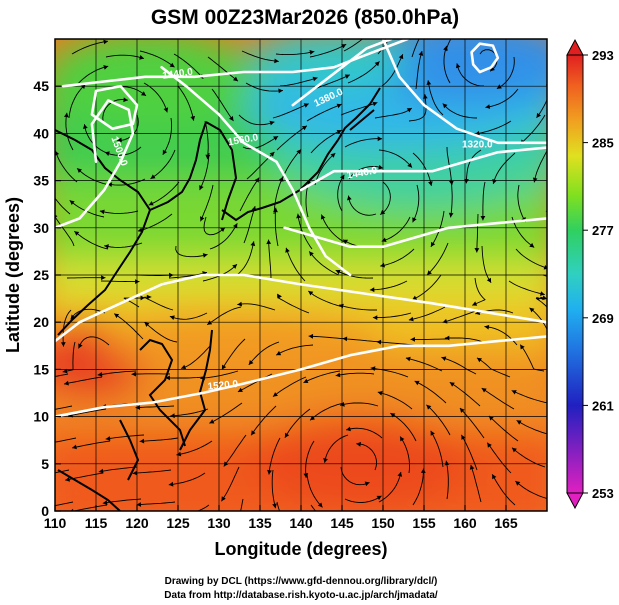 The height and width of the screenshot is (605, 619). I want to click on x-tick-label: 140, so click(301, 523).